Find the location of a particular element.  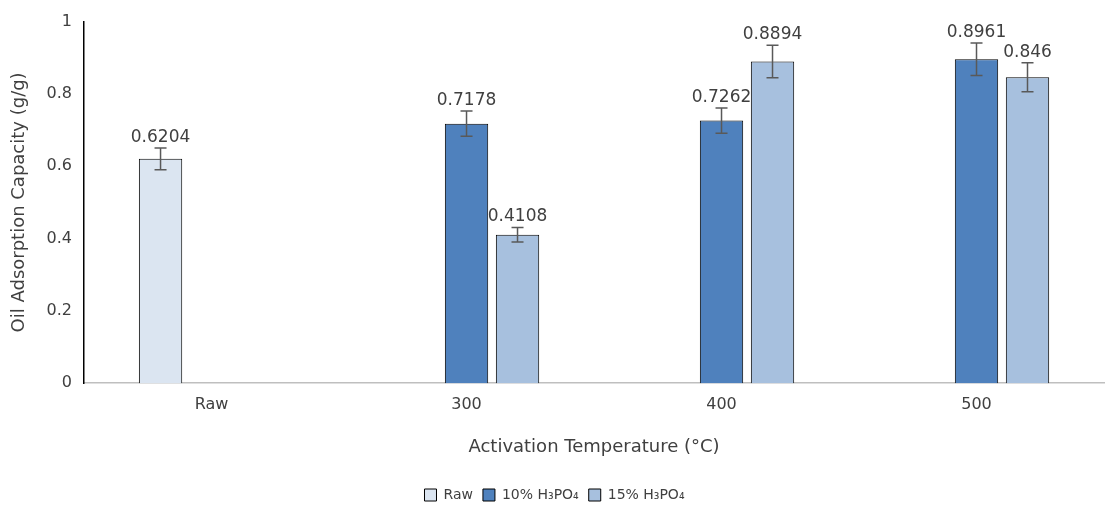

x-axis-title: Activation Temperature (°C) is located at coordinates (594, 445).